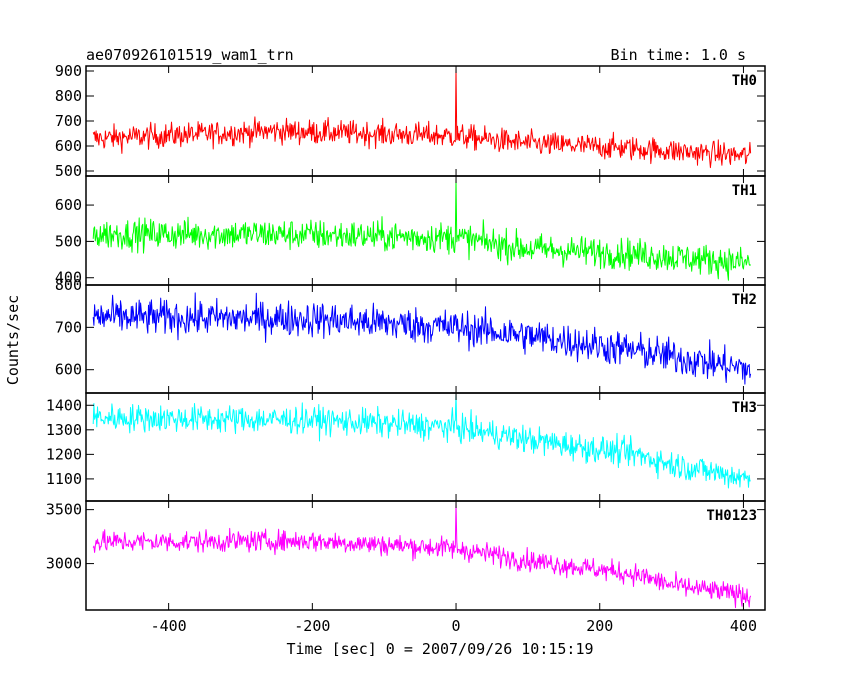 The image size is (850, 680). Describe the element at coordinates (744, 408) in the screenshot. I see `panel-label-th3: TH3` at that location.